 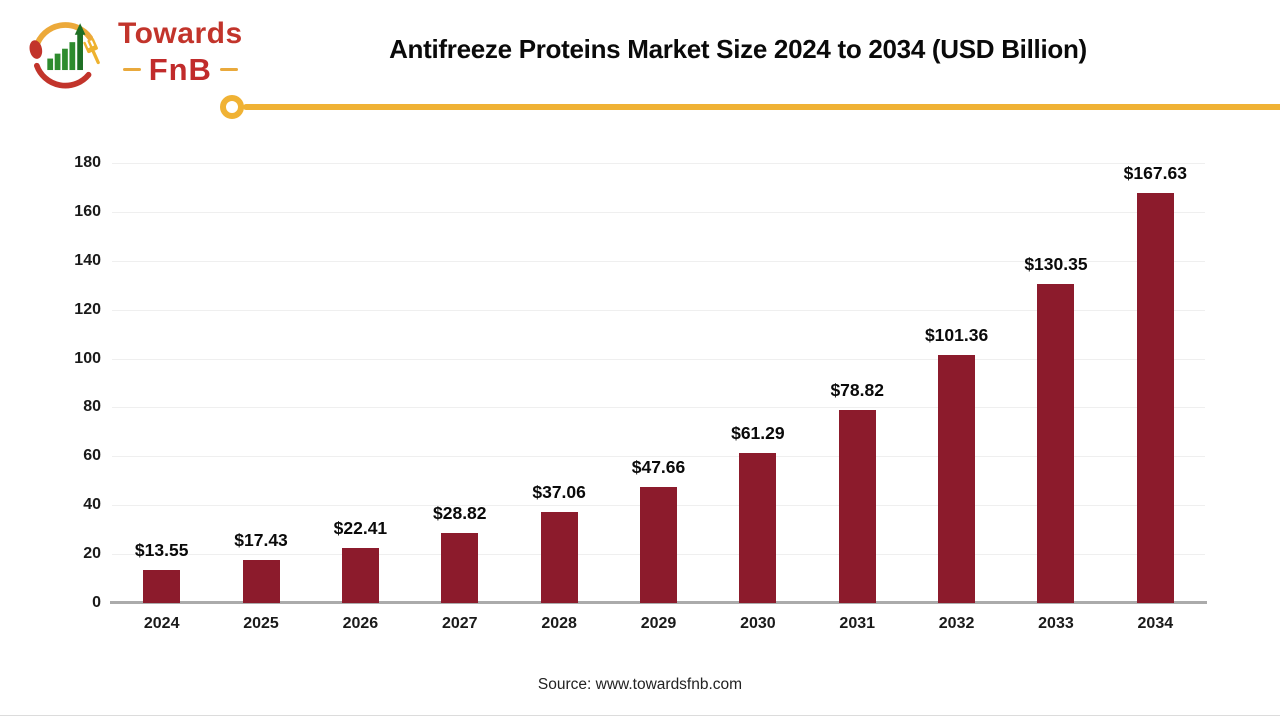 I want to click on y-axis-tick-label: 140, so click(x=87, y=260).